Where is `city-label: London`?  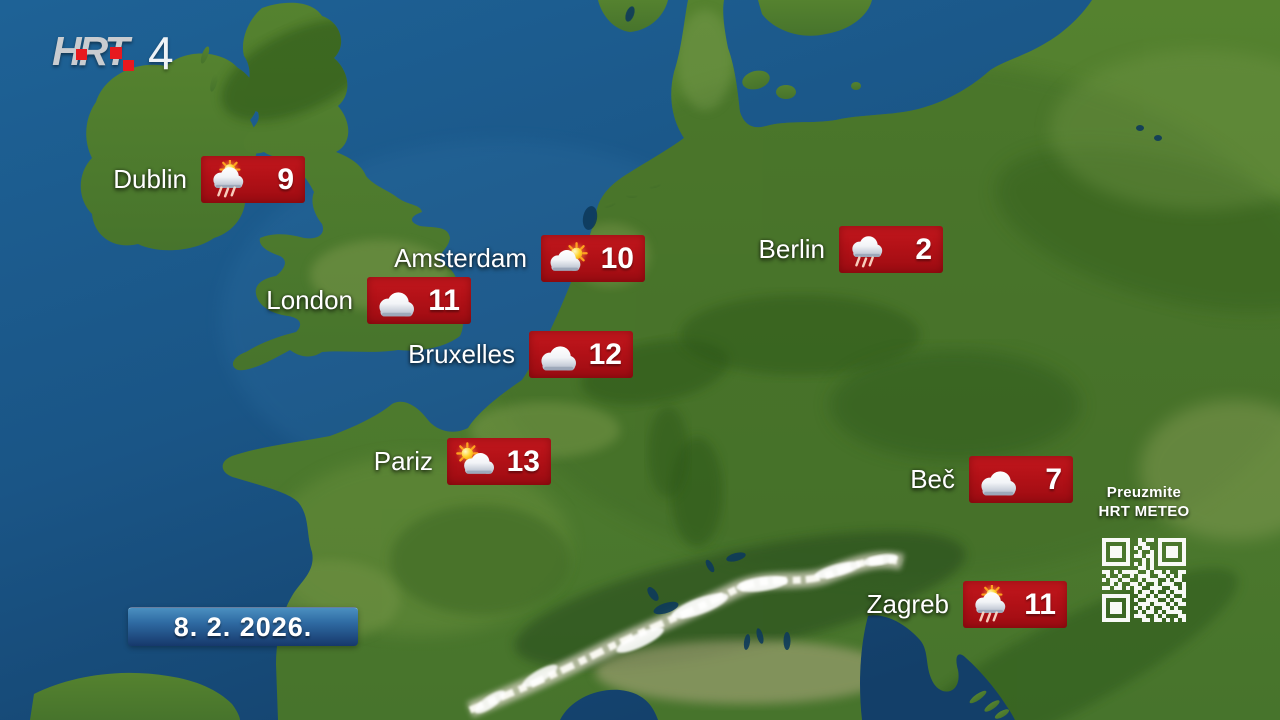
city-label: London is located at coordinates (309, 300).